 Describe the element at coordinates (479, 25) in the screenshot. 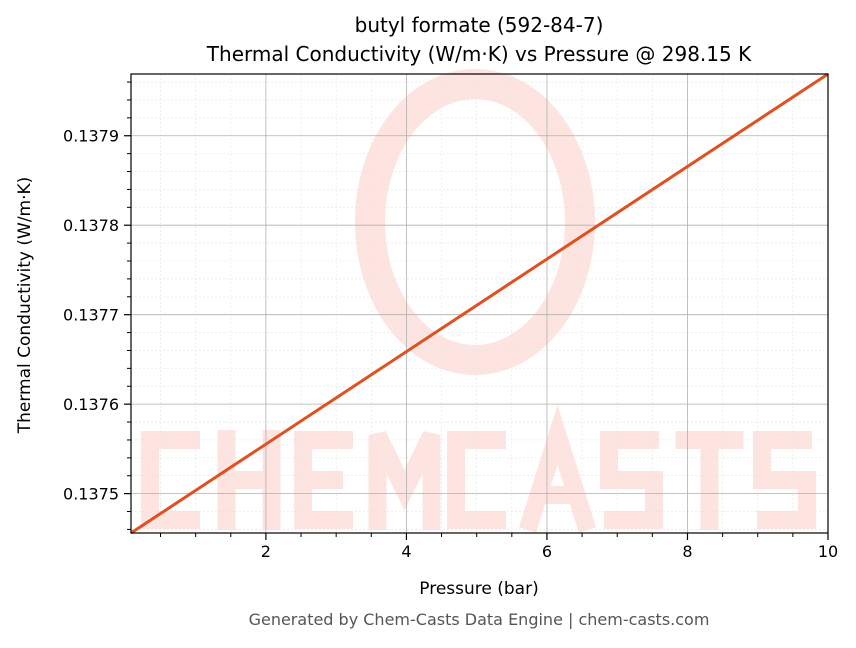

I see `chart-title: butyl formate (592-84-7)` at that location.